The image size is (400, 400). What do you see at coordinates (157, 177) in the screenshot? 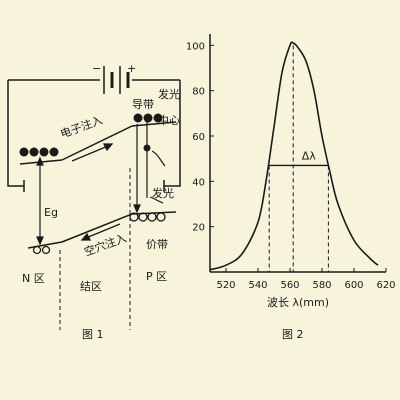
I see `emission-arrows` at bounding box center [157, 177].